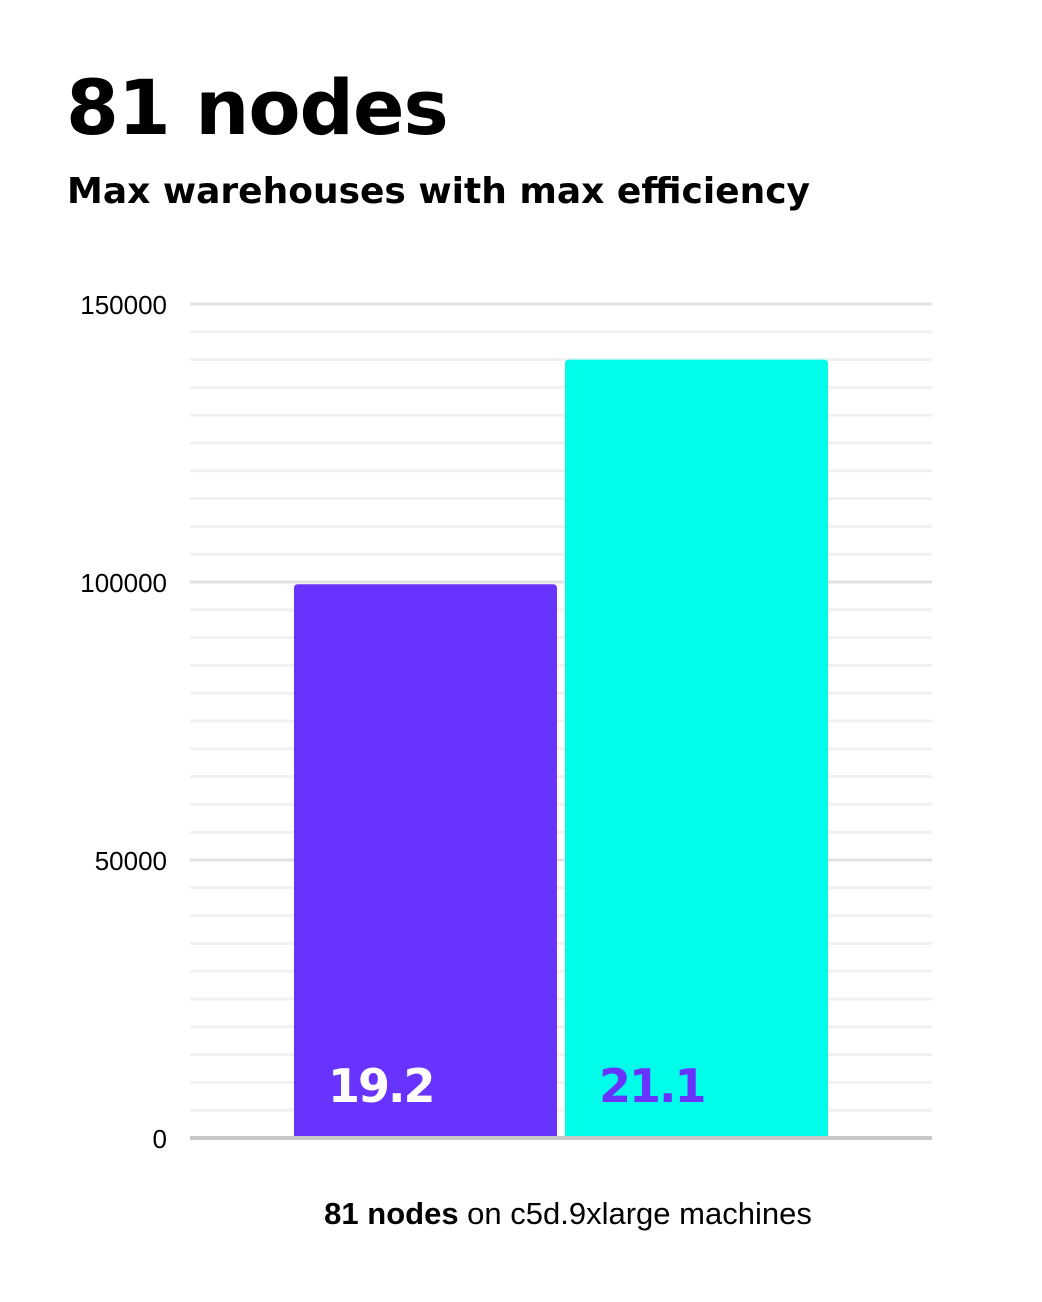 The height and width of the screenshot is (1302, 1042). What do you see at coordinates (131, 861) in the screenshot?
I see `y-tick-label: 50000` at bounding box center [131, 861].